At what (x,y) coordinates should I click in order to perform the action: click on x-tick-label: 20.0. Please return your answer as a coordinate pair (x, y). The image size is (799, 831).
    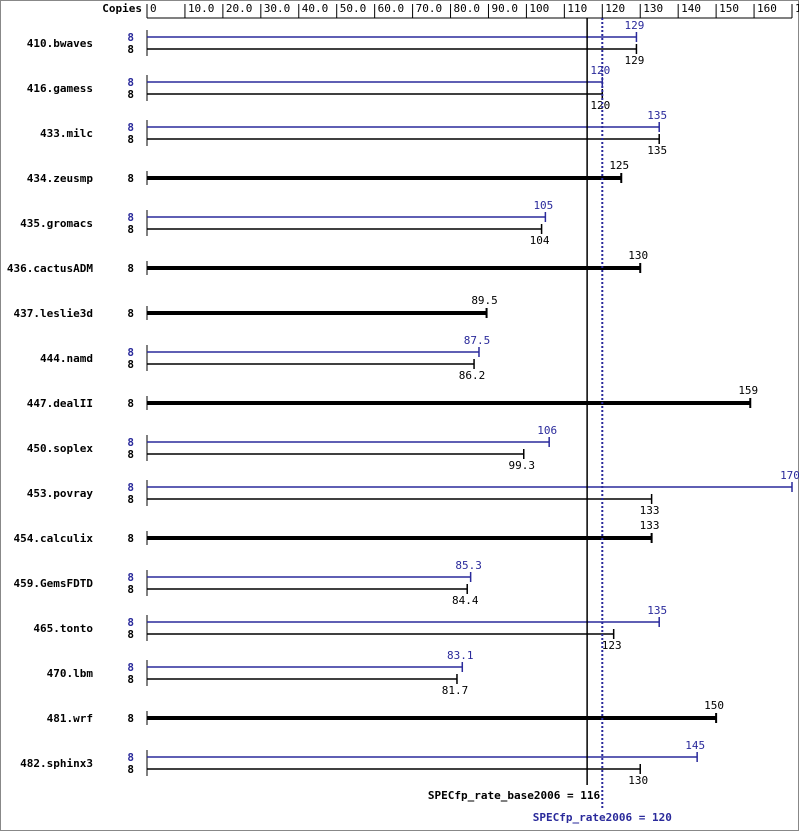
    Looking at the image, I should click on (239, 8).